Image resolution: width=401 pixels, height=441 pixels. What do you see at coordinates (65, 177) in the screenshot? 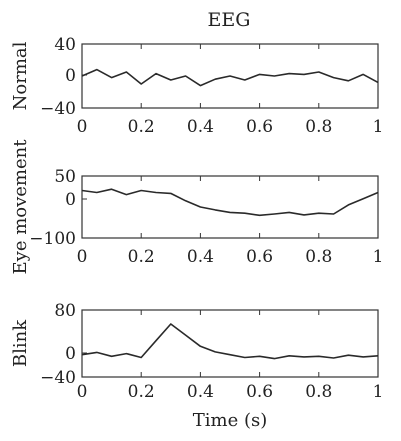
I see `y-tick-label: 50` at bounding box center [65, 177].